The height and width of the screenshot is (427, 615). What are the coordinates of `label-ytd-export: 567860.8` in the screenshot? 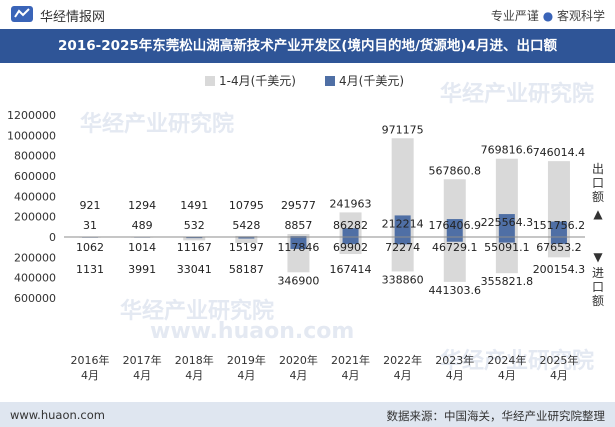 It's located at (455, 170).